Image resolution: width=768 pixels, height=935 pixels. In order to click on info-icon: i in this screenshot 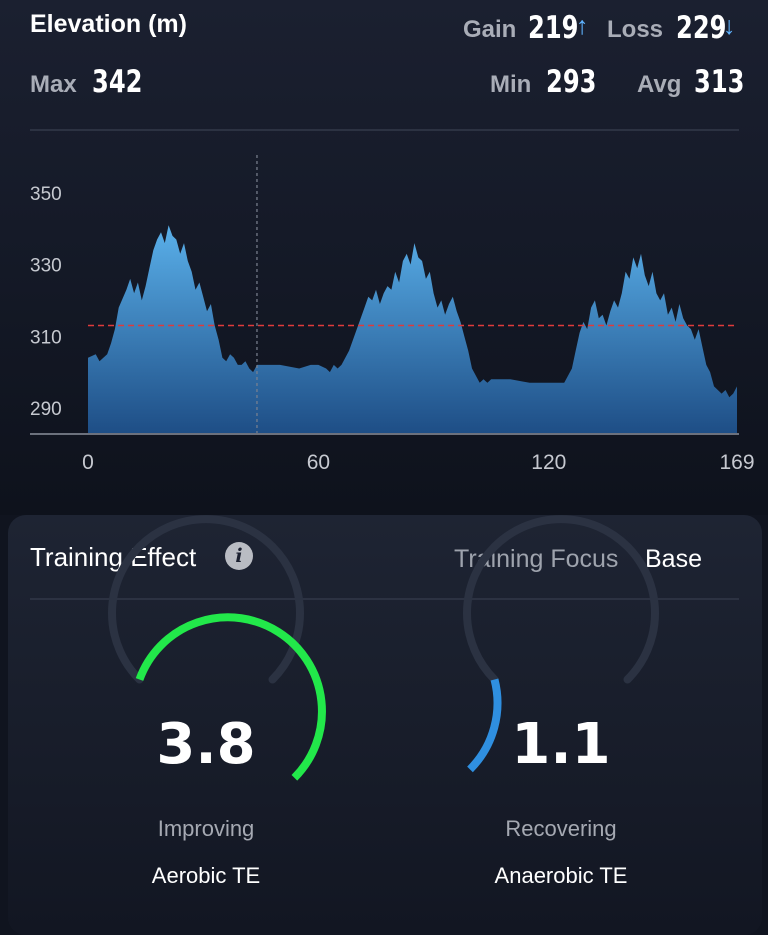, I will do `click(239, 556)`.